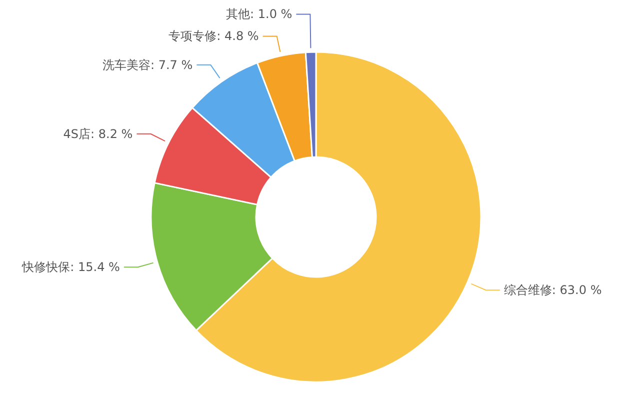  What do you see at coordinates (553, 290) in the screenshot?
I see `slice-label: 综合维修: 63.0 %` at bounding box center [553, 290].